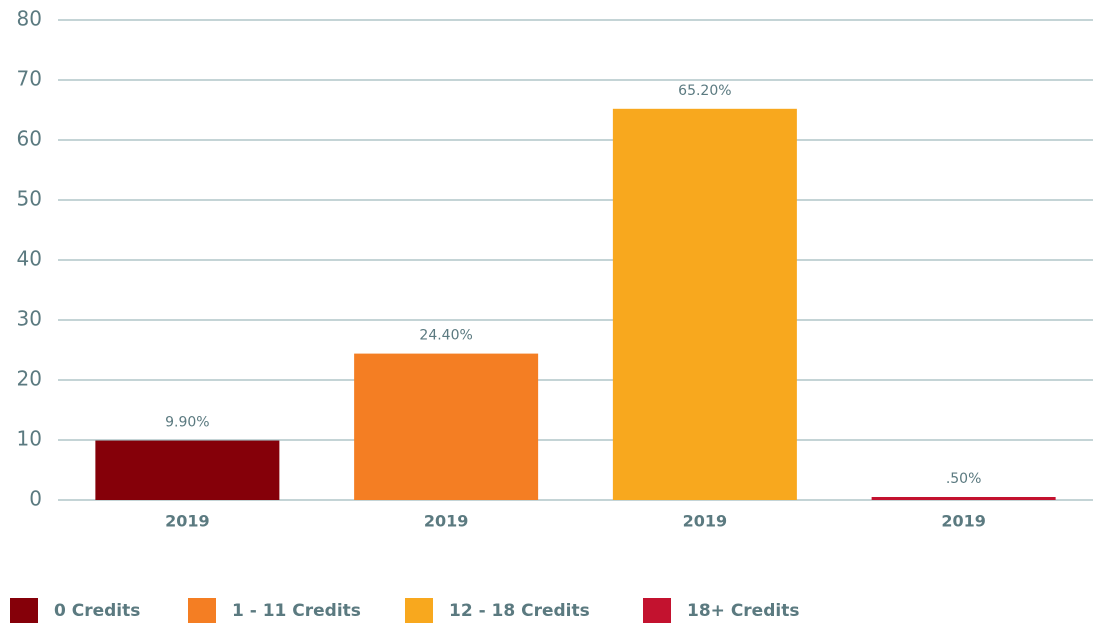 This screenshot has width=1093, height=623. I want to click on y-tick-label: 70, so click(29, 79).